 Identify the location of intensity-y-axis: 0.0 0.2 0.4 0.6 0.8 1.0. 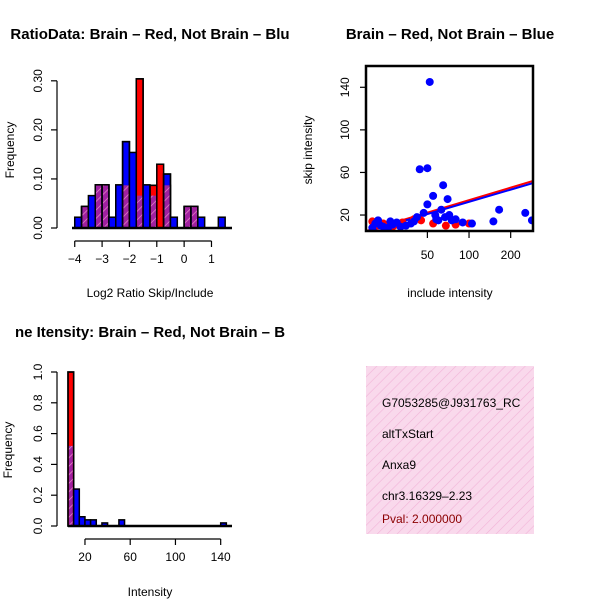
(44, 448).